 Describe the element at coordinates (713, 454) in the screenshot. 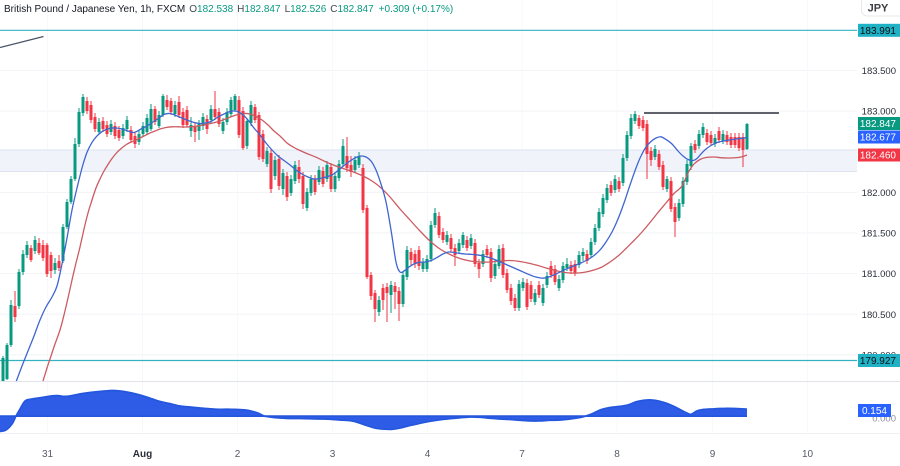

I see `svg-text: 9` at that location.